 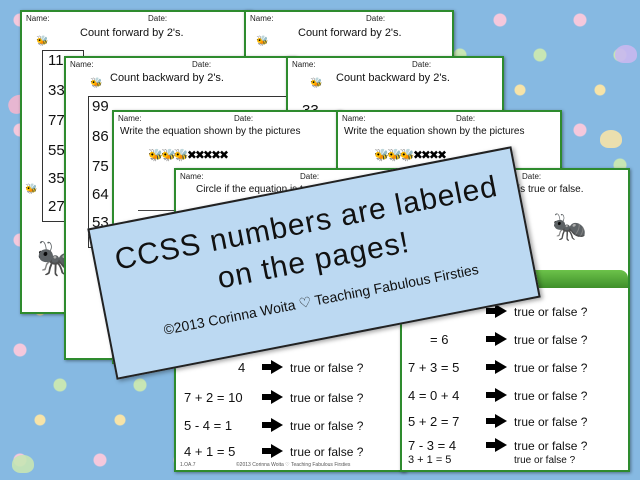 What do you see at coordinates (569, 226) in the screenshot?
I see `ant-icon: 🐜` at bounding box center [569, 226].